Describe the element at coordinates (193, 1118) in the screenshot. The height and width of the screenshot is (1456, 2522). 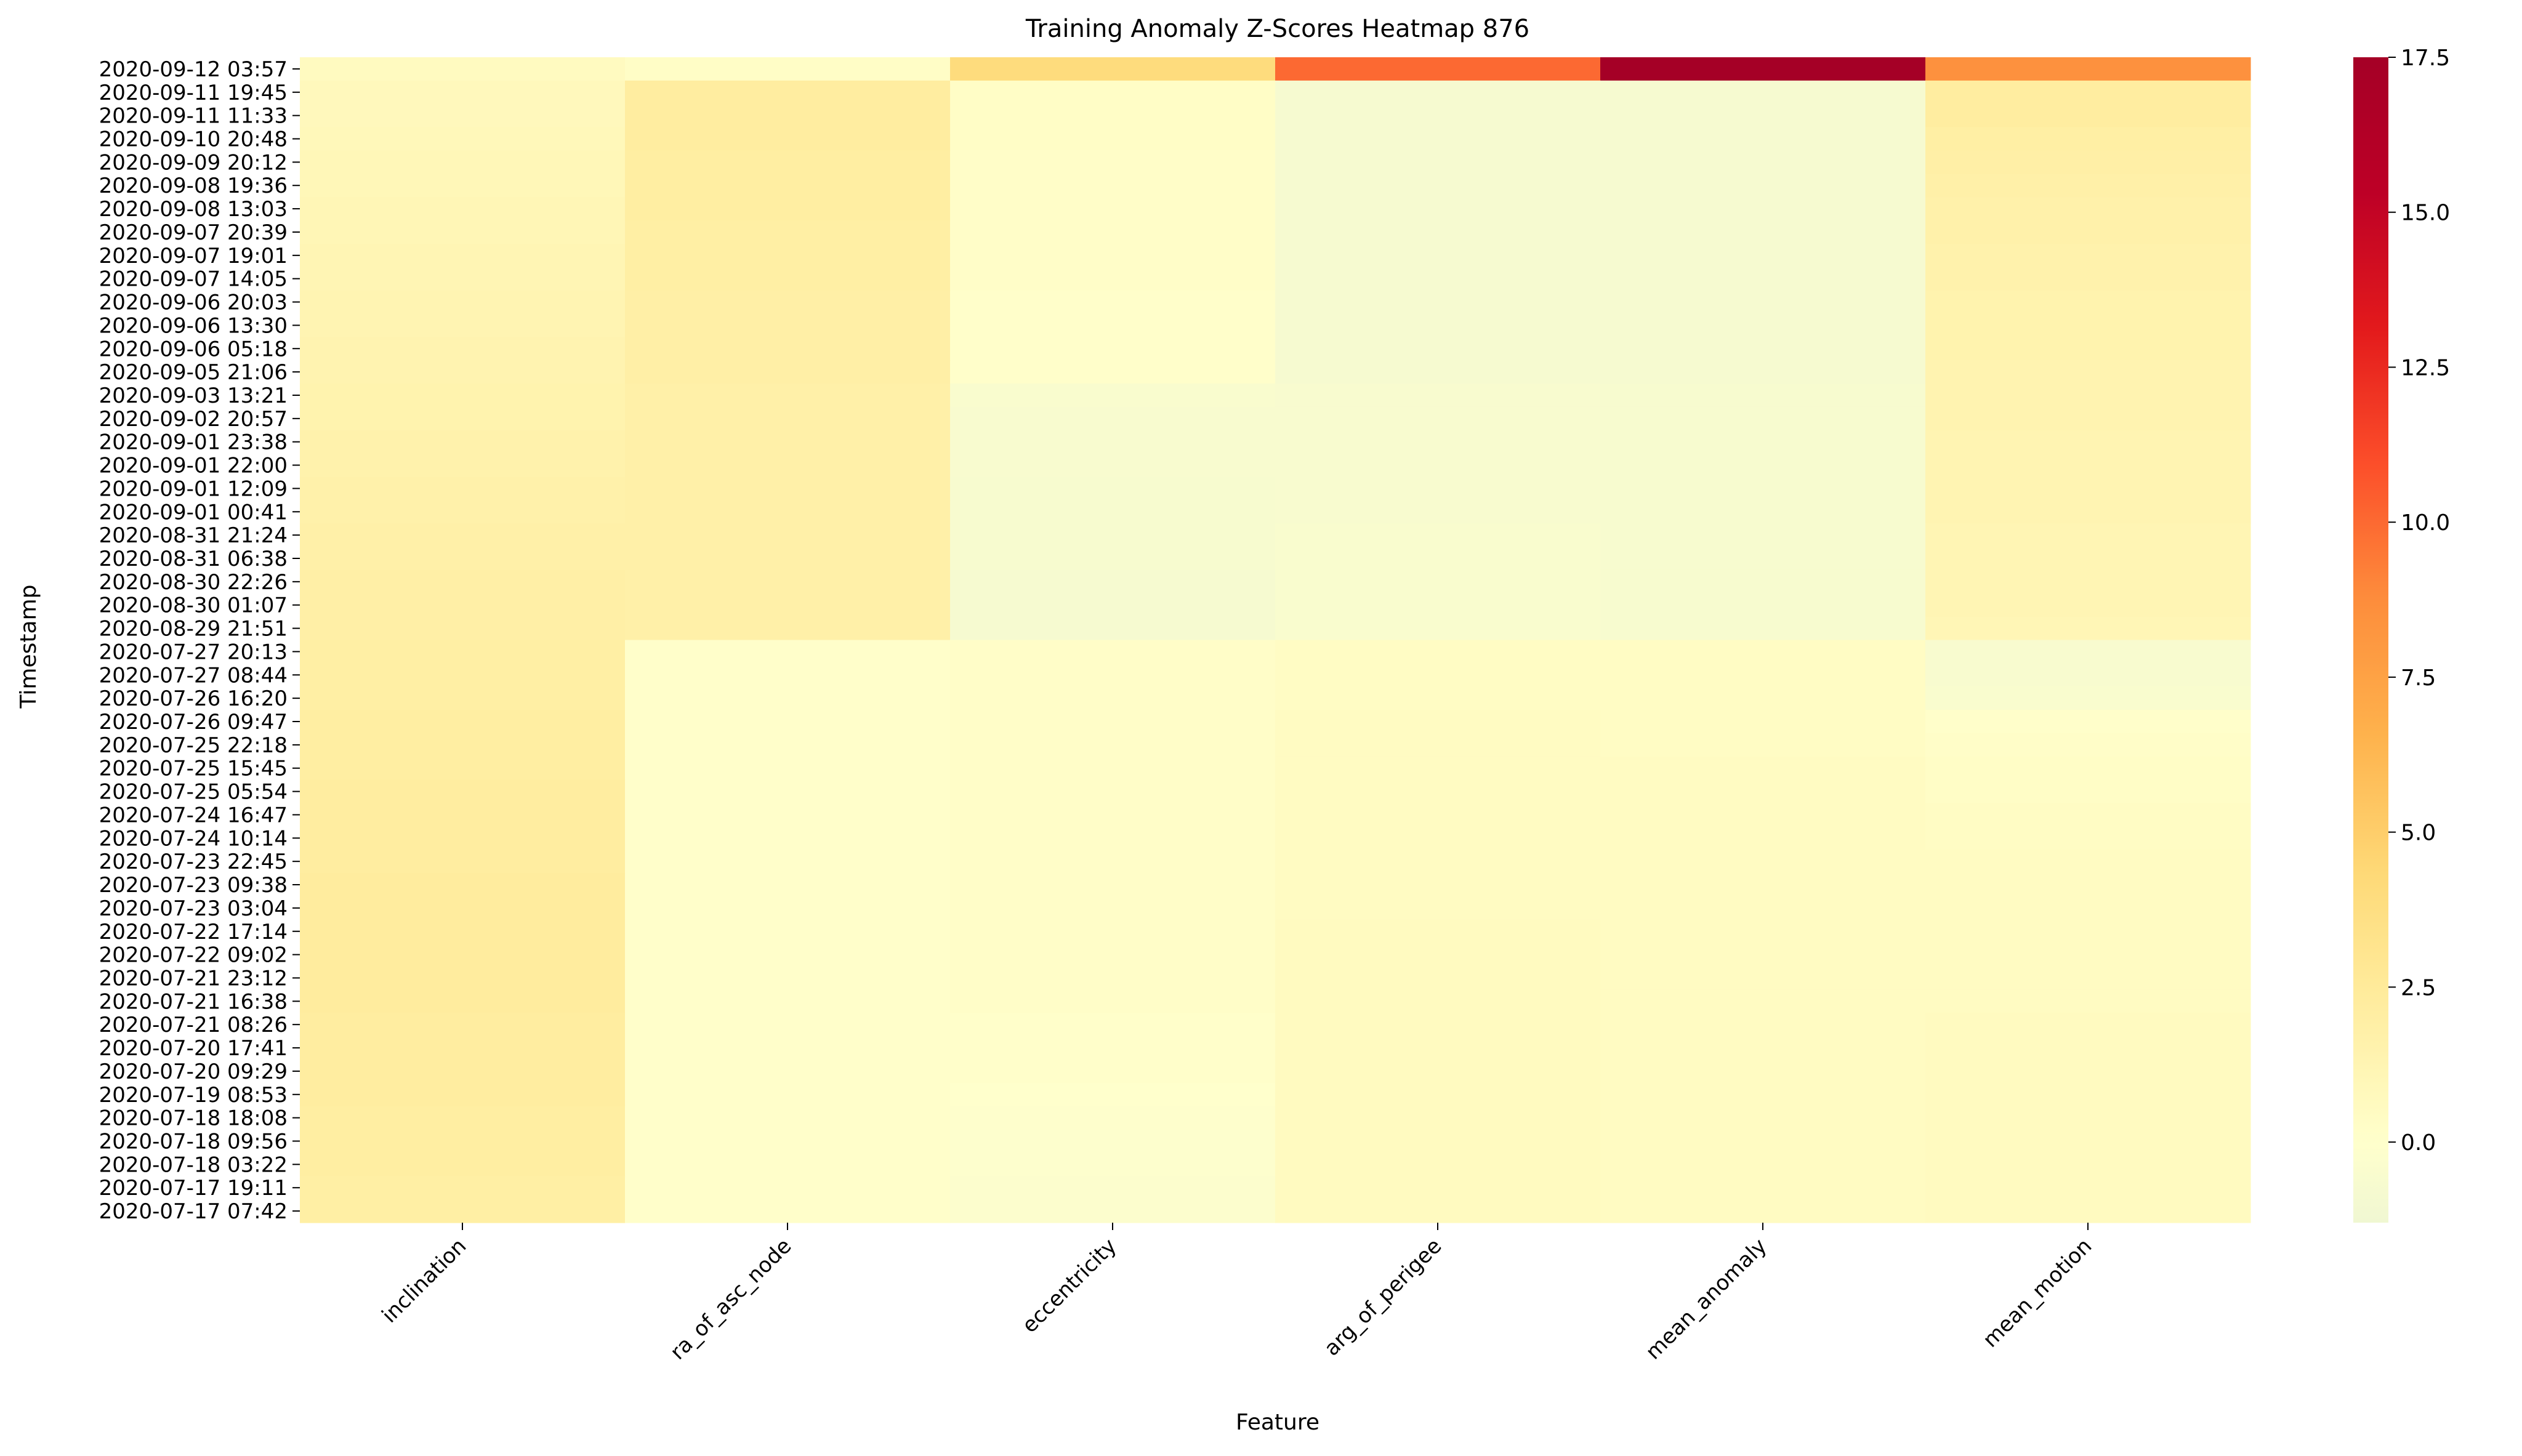
I see `y-tick-label: 2020-07-18 18:08` at that location.